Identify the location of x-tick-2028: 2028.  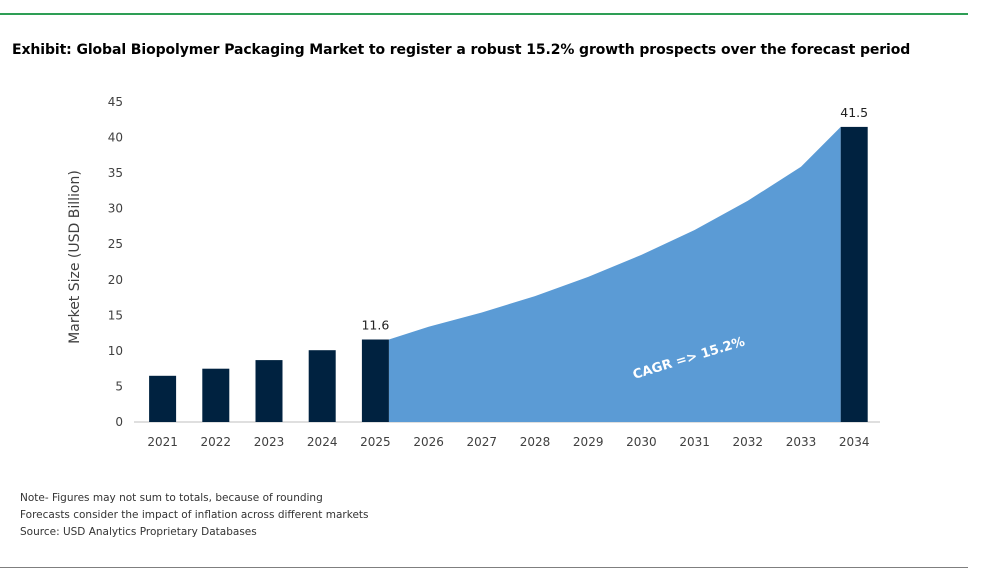
(535, 442).